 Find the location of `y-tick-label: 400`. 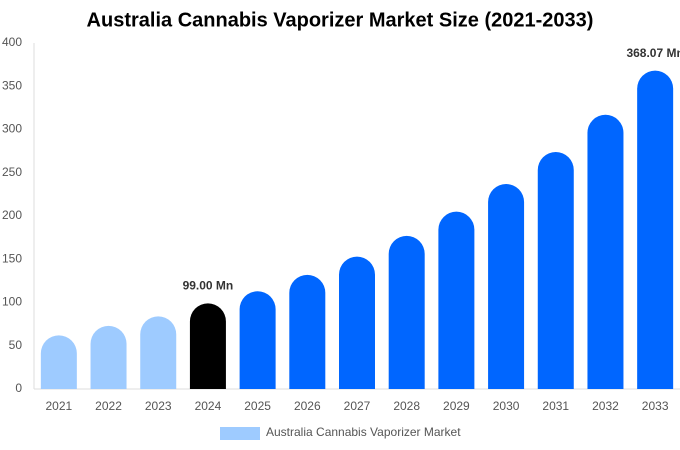

y-tick-label: 400 is located at coordinates (12, 42).